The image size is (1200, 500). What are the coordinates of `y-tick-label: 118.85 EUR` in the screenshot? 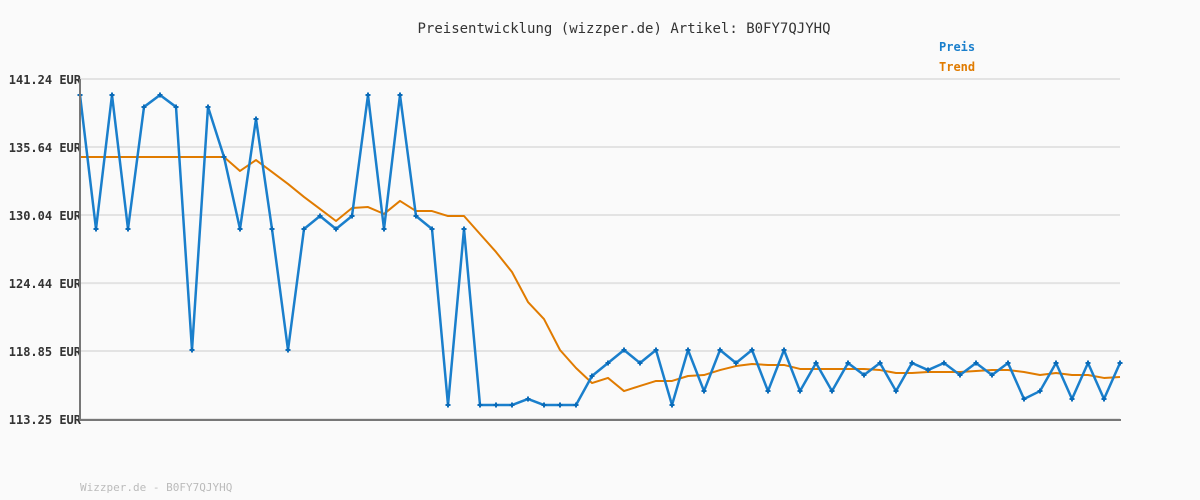 It's located at (45, 352).